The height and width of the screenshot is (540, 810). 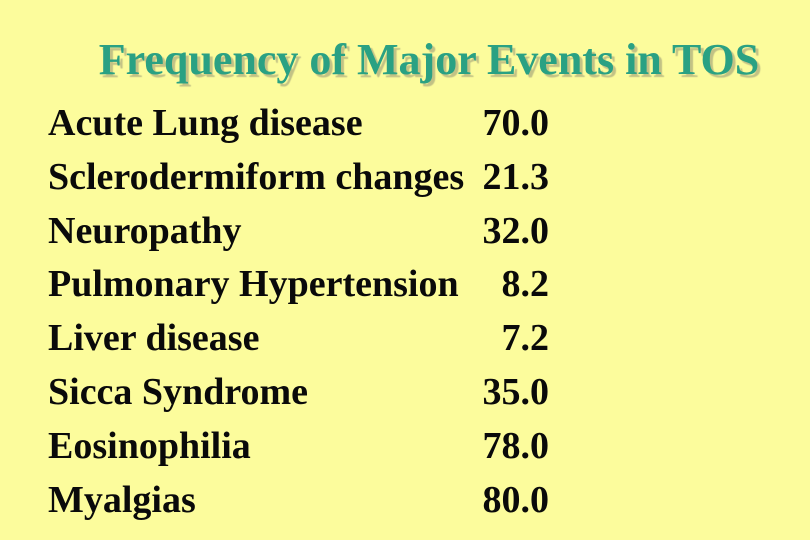 What do you see at coordinates (178, 391) in the screenshot?
I see `event-label: Sicca Syndrome` at bounding box center [178, 391].